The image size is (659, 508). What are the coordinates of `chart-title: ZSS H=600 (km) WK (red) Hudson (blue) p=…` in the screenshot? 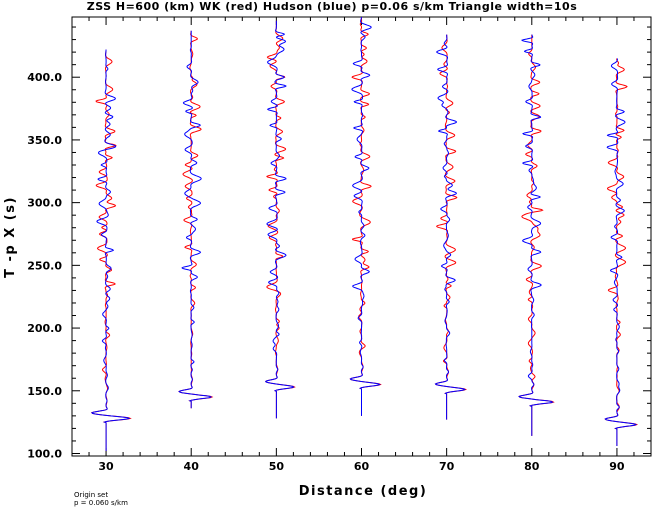 It's located at (332, 6).